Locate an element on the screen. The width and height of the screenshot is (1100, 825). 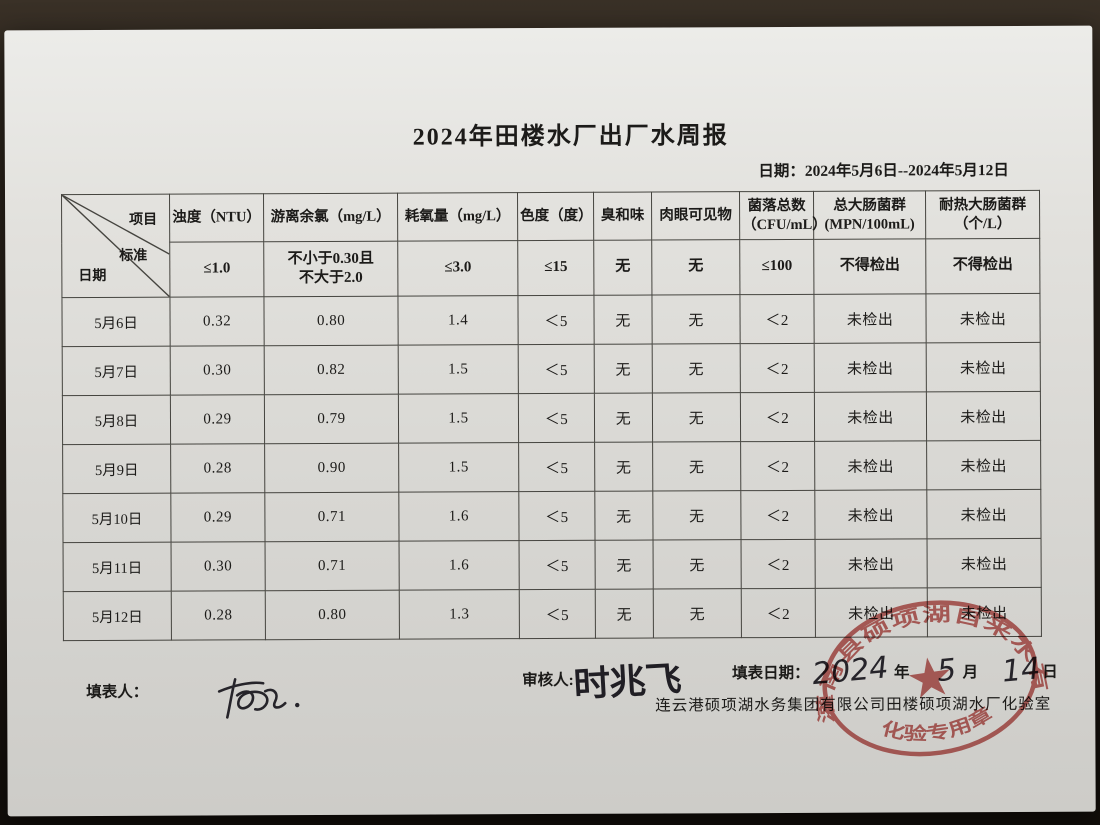
column-header: 耐热大肠菌群 （个/L） is located at coordinates (982, 214).